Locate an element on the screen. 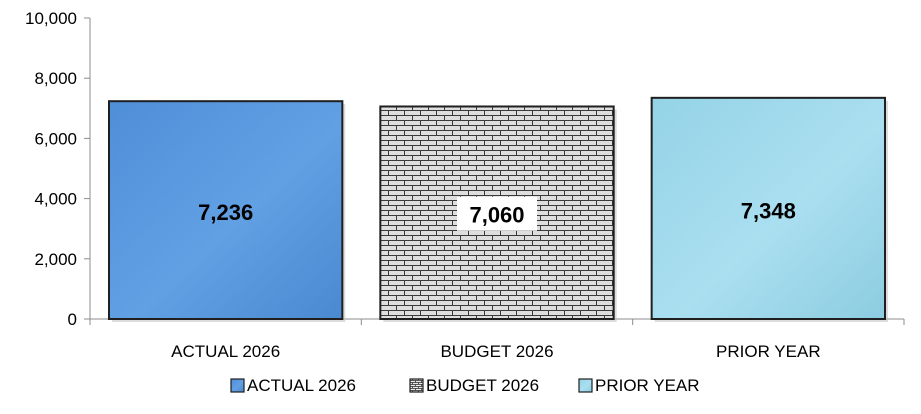 This screenshot has width=921, height=414. y-tick-label: 6,000 is located at coordinates (55, 138).